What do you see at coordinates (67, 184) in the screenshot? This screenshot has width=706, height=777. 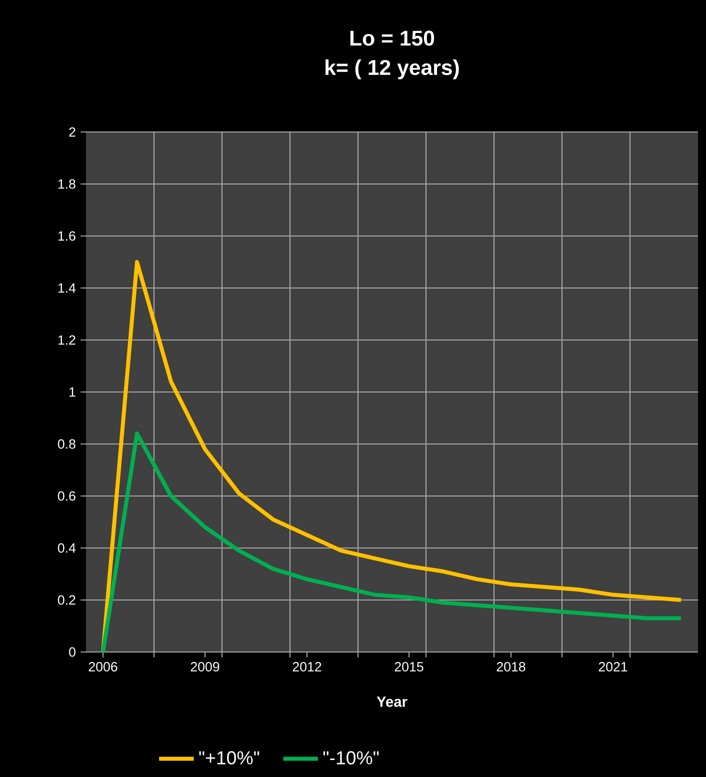 I see `y-tick-label: 1.8` at bounding box center [67, 184].